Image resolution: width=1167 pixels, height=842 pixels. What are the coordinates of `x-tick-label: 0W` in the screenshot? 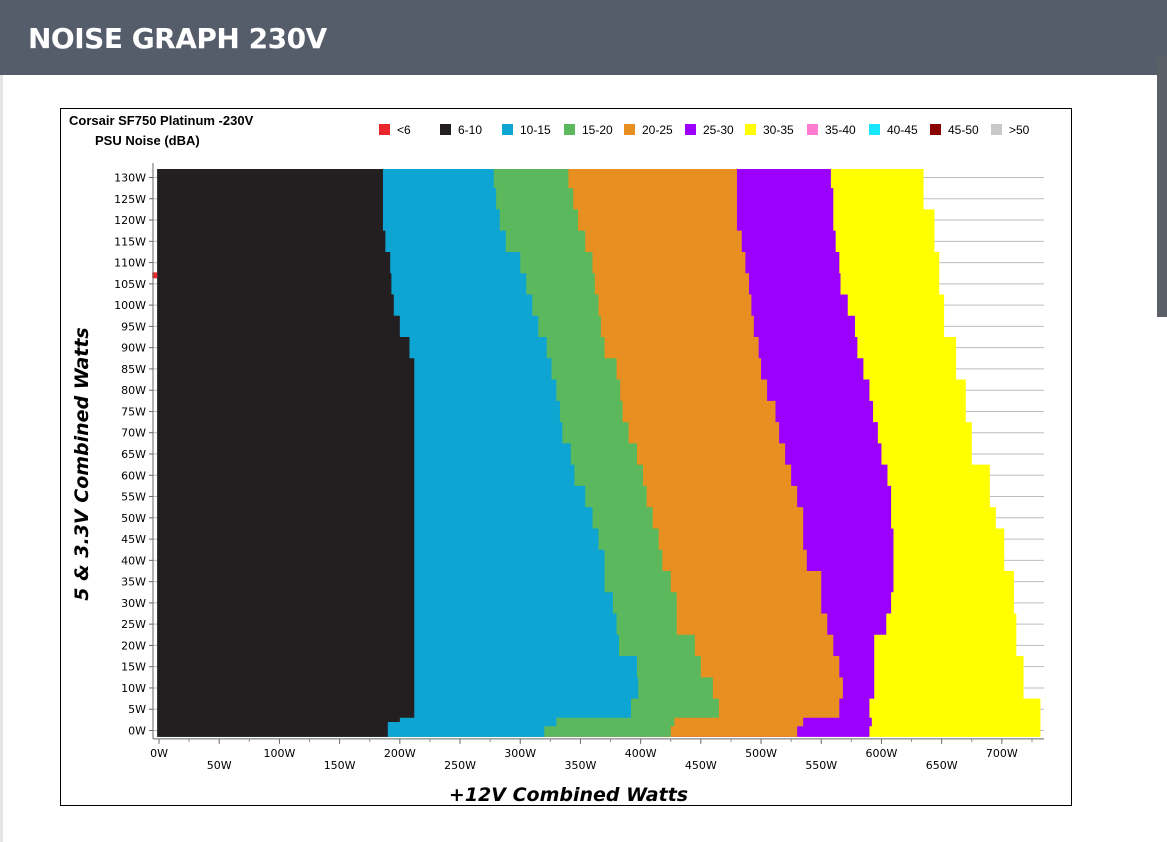 It's located at (159, 753).